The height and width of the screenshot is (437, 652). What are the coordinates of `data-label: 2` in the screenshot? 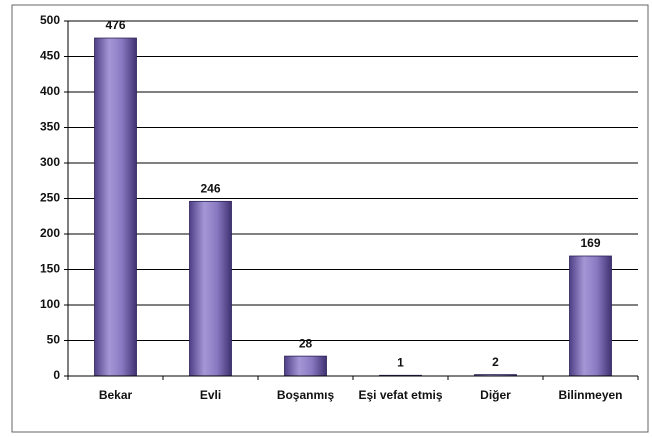 It's located at (495, 362).